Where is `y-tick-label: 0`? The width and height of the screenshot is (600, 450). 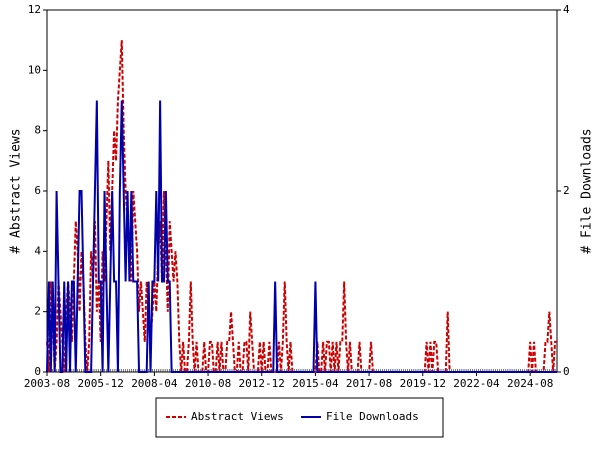
y-tick-label: 0 is located at coordinates (37, 371).